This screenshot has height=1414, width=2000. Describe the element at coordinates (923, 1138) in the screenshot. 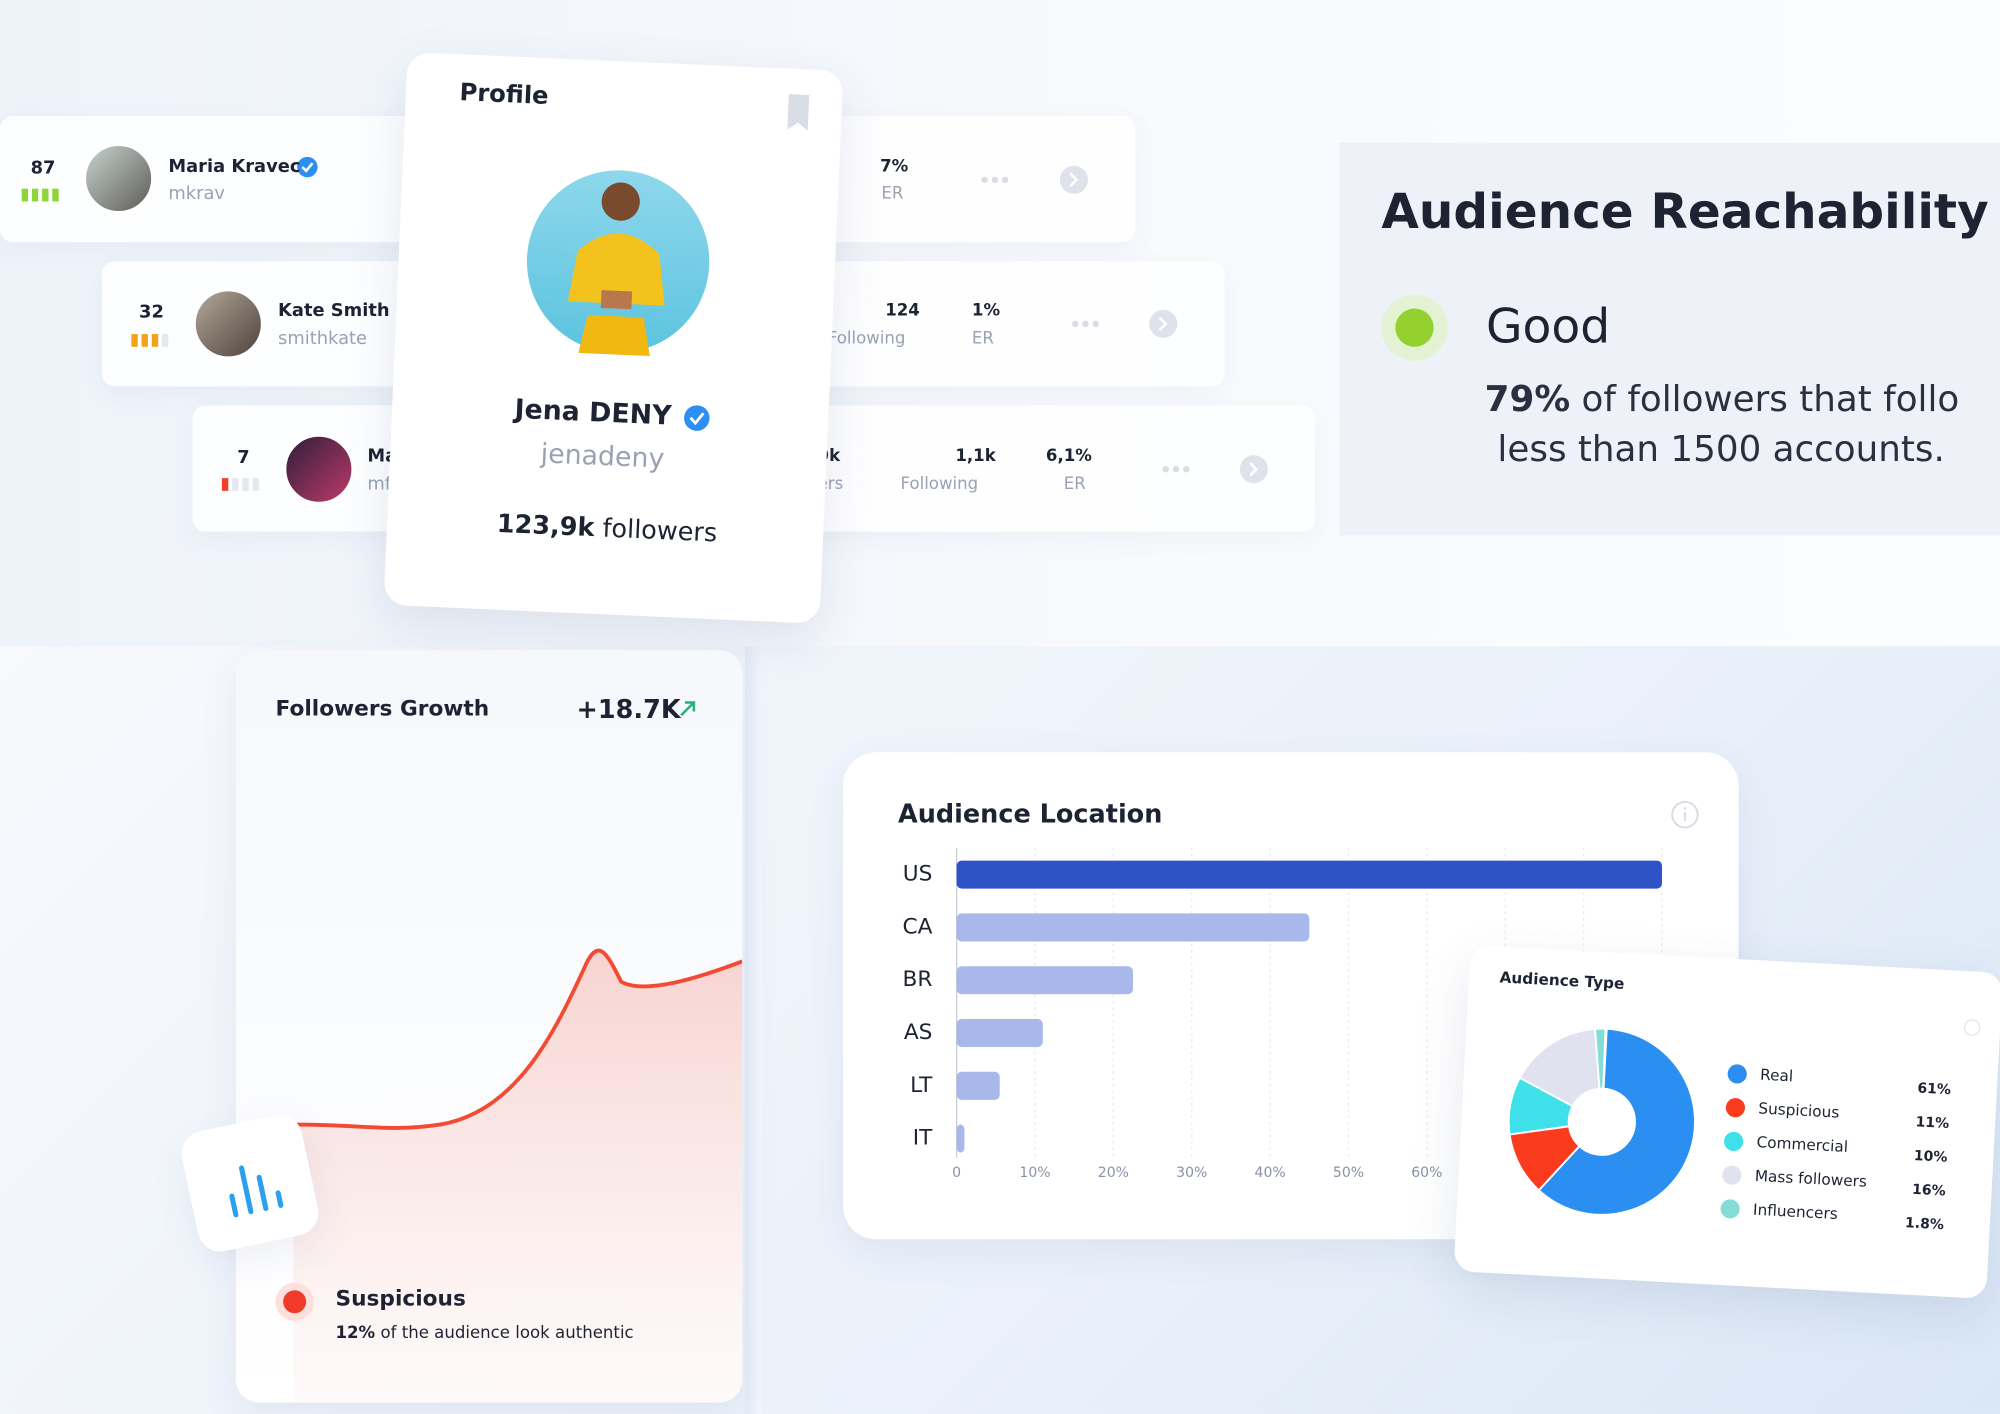

I see `y-tick-label: IT` at that location.